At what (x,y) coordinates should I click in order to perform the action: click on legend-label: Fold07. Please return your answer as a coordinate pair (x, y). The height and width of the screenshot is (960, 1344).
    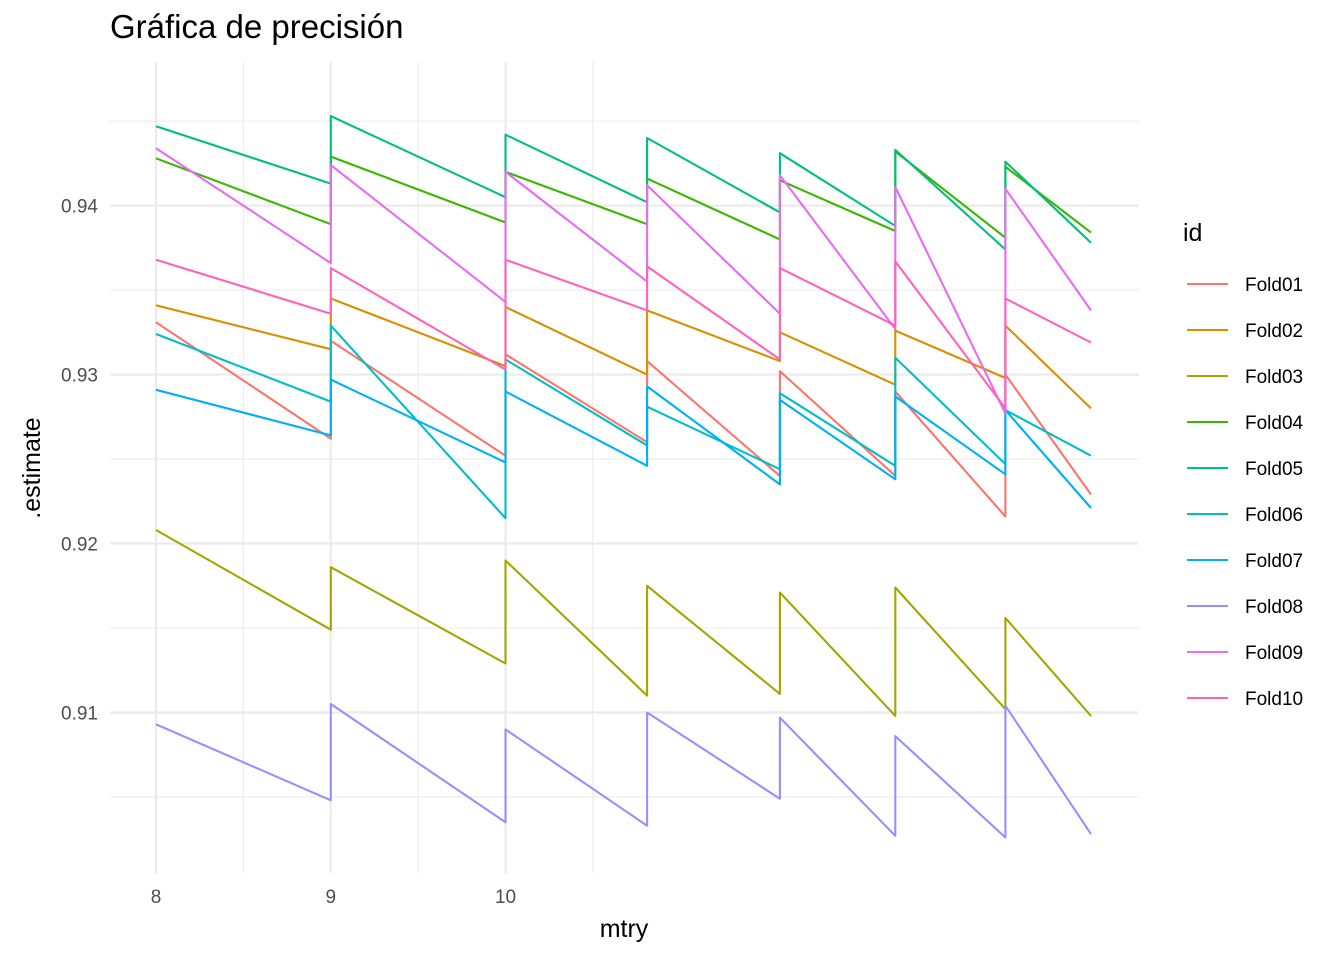
    Looking at the image, I should click on (1274, 561).